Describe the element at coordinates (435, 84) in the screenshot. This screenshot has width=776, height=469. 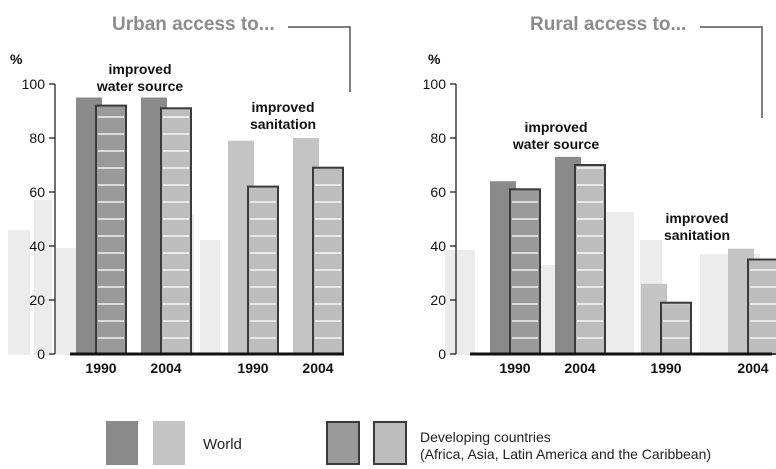
I see `rural-y-tick-label: 100` at that location.